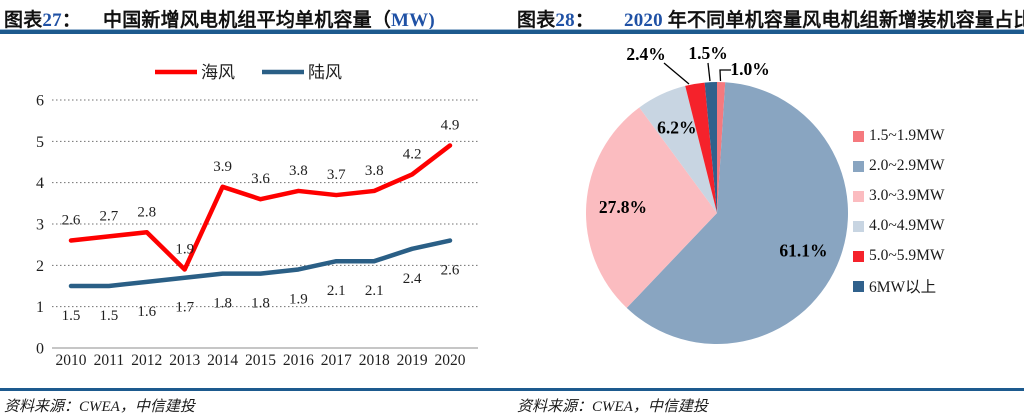  I want to click on x-axis-year-label: 2018, so click(374, 360).